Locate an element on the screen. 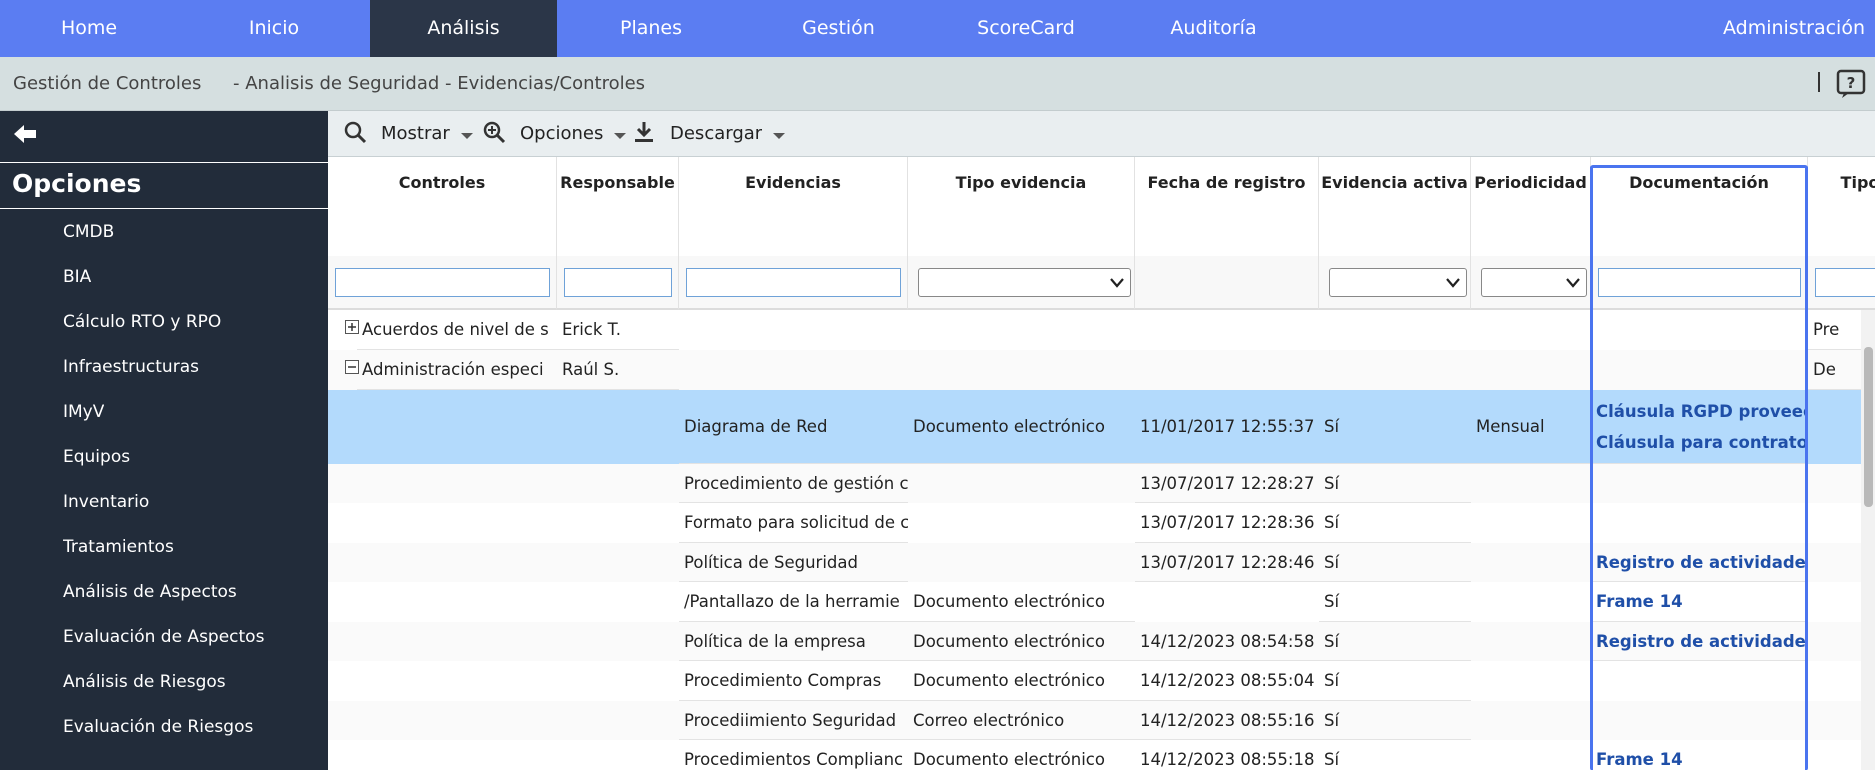 This screenshot has width=1875, height=770. table-cell: Procediimiento Seguridad is located at coordinates (793, 720).